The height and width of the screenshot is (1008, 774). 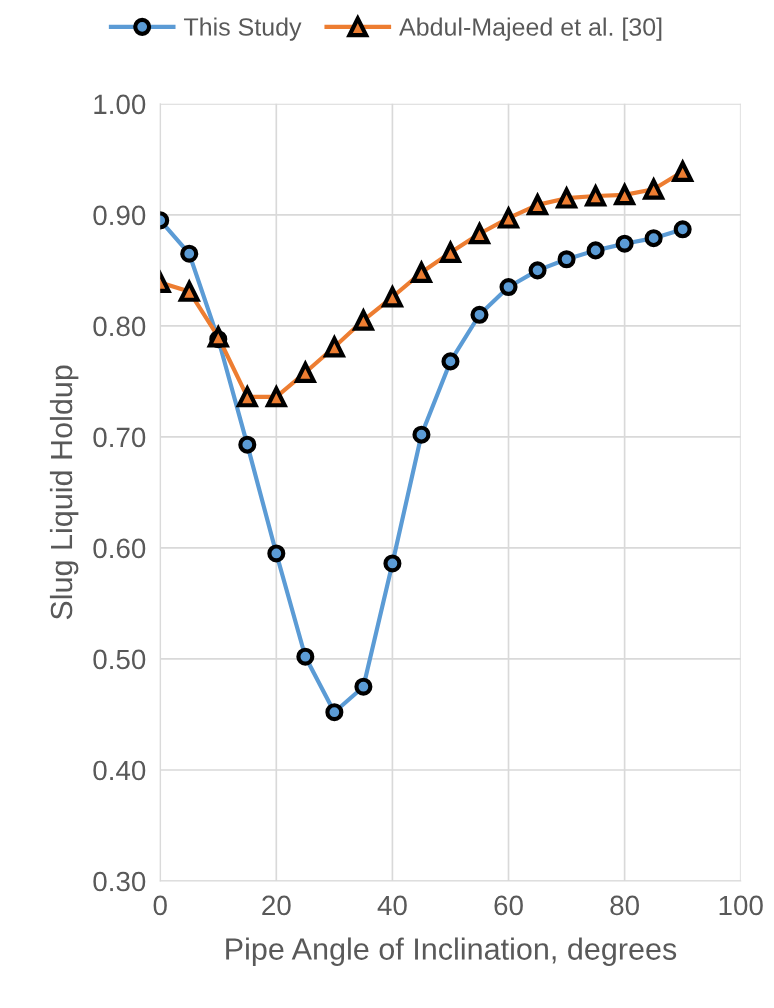 What do you see at coordinates (119, 437) in the screenshot?
I see `y-tick-label: 0.70` at bounding box center [119, 437].